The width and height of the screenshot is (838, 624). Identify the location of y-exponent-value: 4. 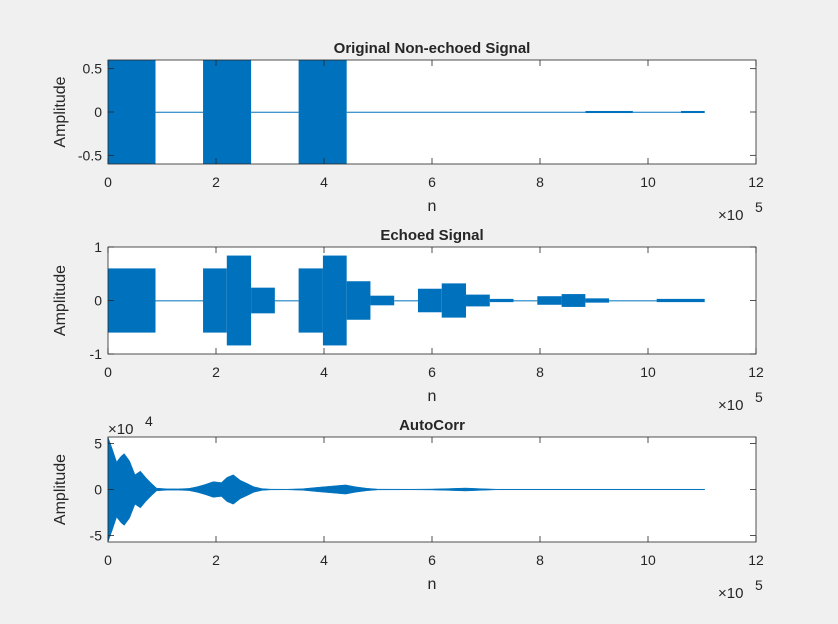
(149, 421).